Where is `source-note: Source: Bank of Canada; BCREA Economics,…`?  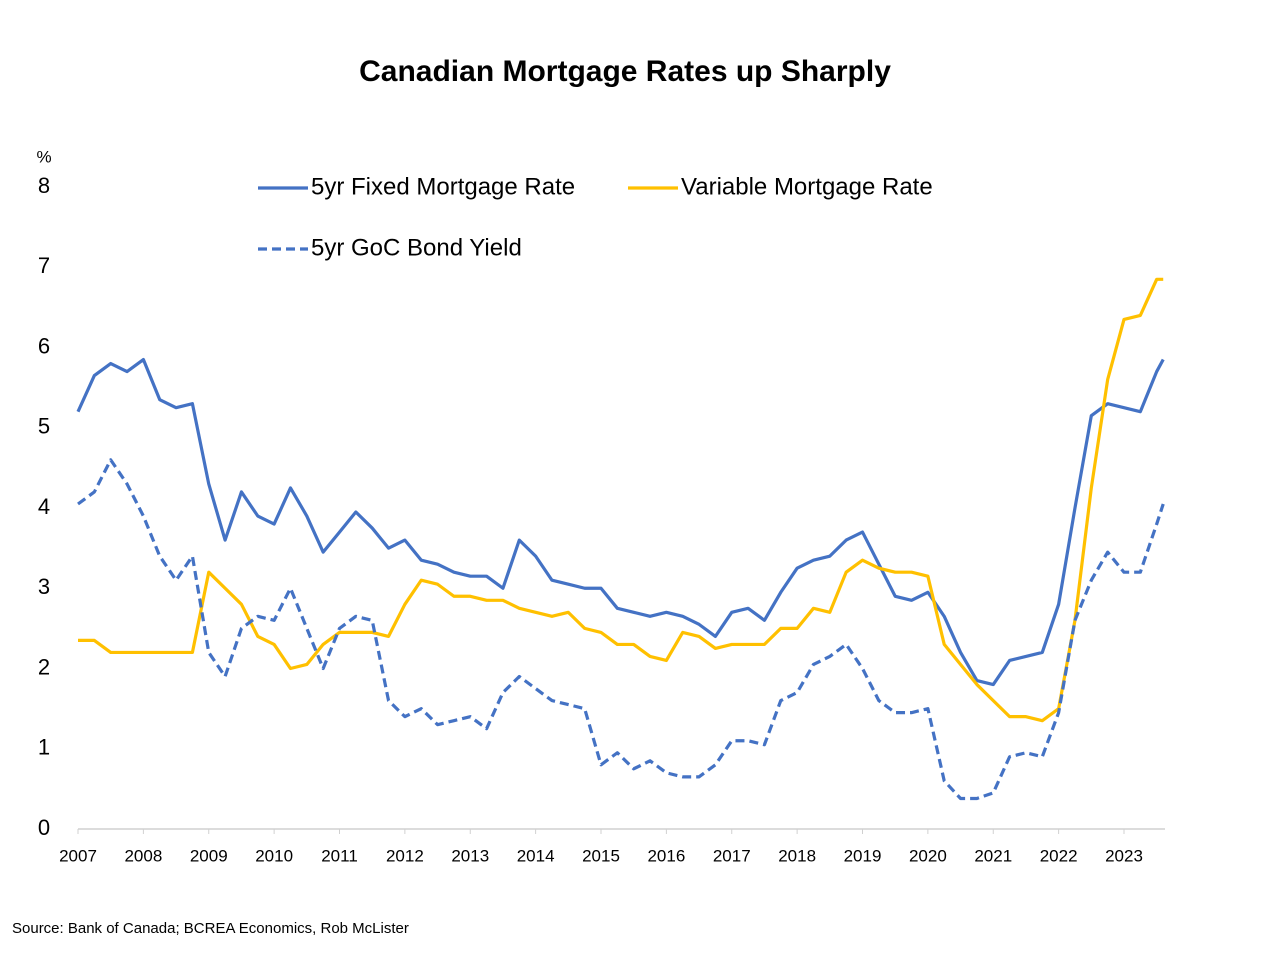 source-note: Source: Bank of Canada; BCREA Economics,… is located at coordinates (210, 928).